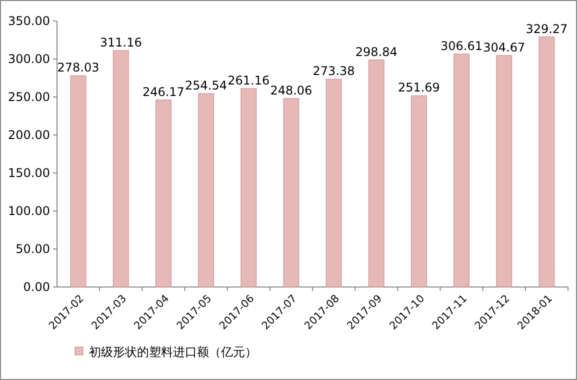 Image resolution: width=577 pixels, height=380 pixels. What do you see at coordinates (33, 249) in the screenshot?
I see `y-tick-label: 50.00` at bounding box center [33, 249].